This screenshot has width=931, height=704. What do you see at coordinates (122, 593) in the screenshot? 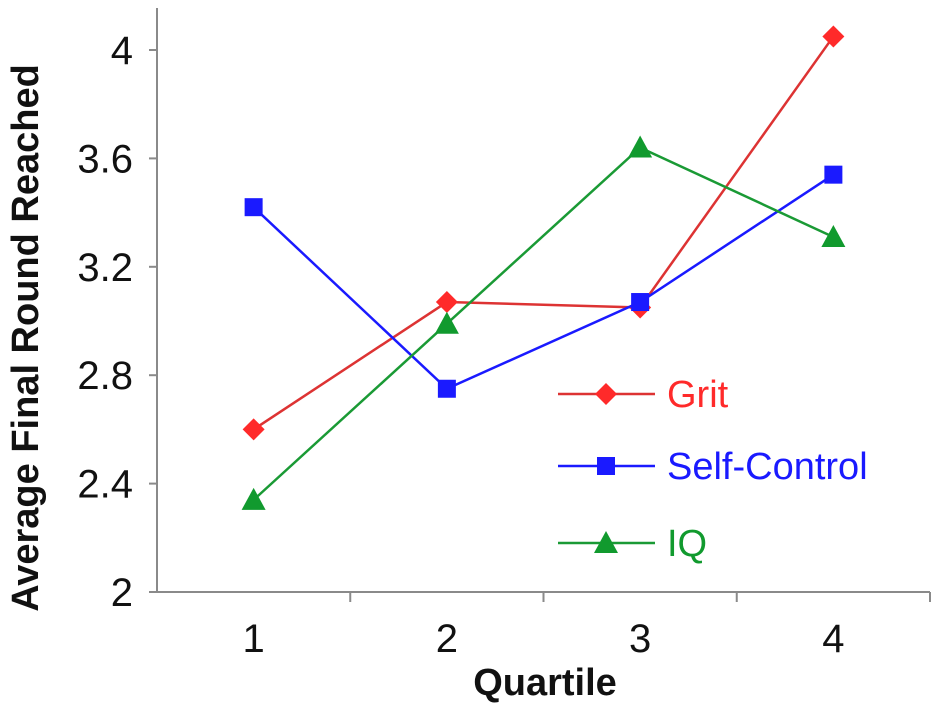
I see `y-tick-label: 2` at bounding box center [122, 593].